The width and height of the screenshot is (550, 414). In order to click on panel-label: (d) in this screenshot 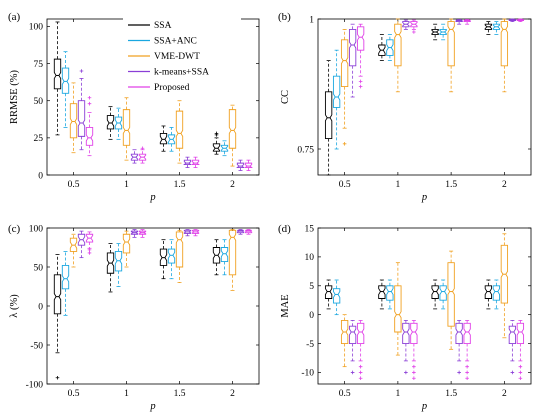, I will do `click(284, 229)`.